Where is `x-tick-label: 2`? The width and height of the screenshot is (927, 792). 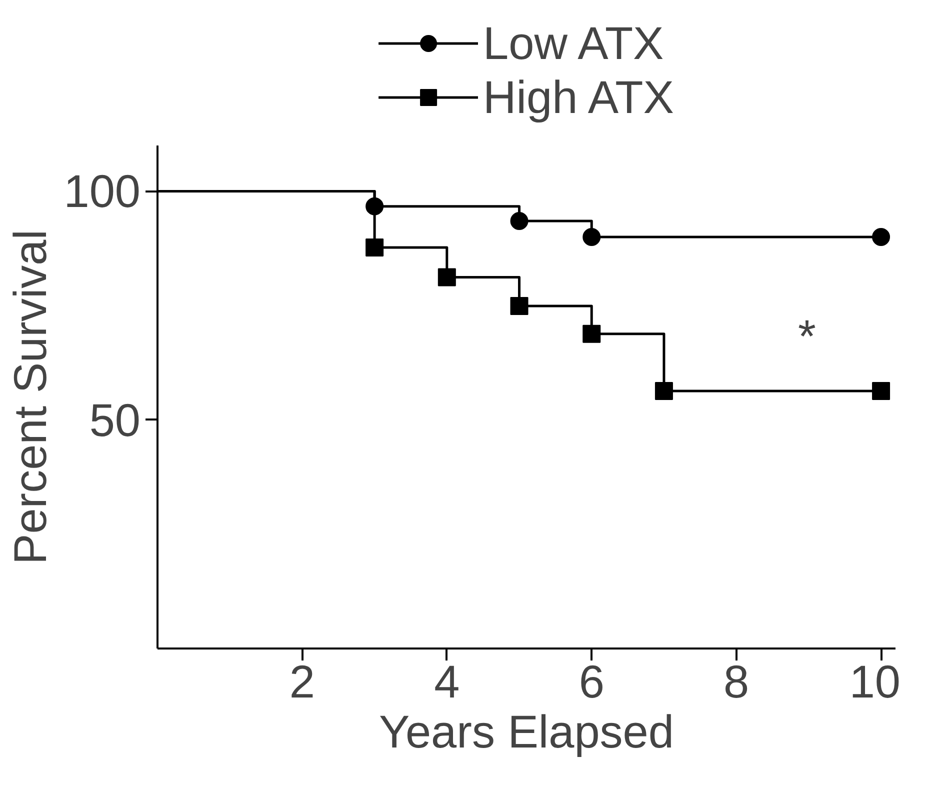 x-tick-label: 2 is located at coordinates (302, 682).